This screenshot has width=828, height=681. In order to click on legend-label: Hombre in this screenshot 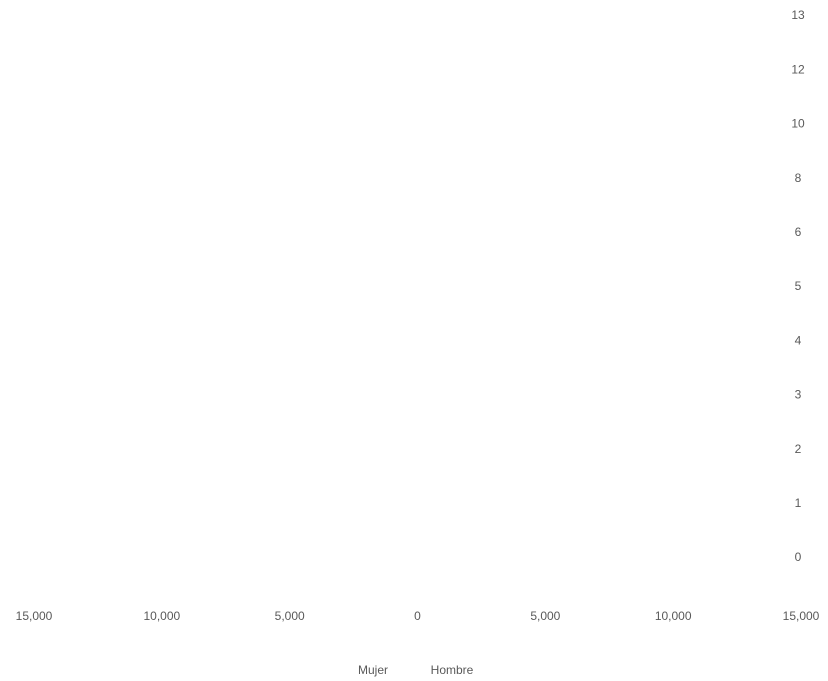, I will do `click(452, 670)`.